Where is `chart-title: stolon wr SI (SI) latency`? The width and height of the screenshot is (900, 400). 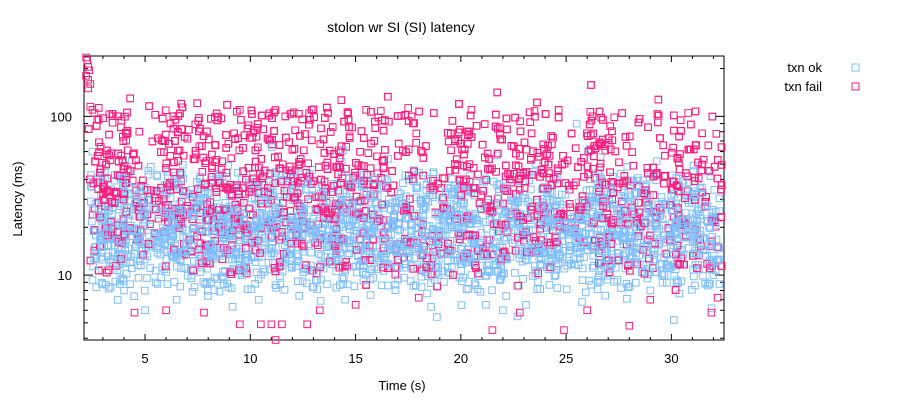
chart-title: stolon wr SI (SI) latency is located at coordinates (401, 27).